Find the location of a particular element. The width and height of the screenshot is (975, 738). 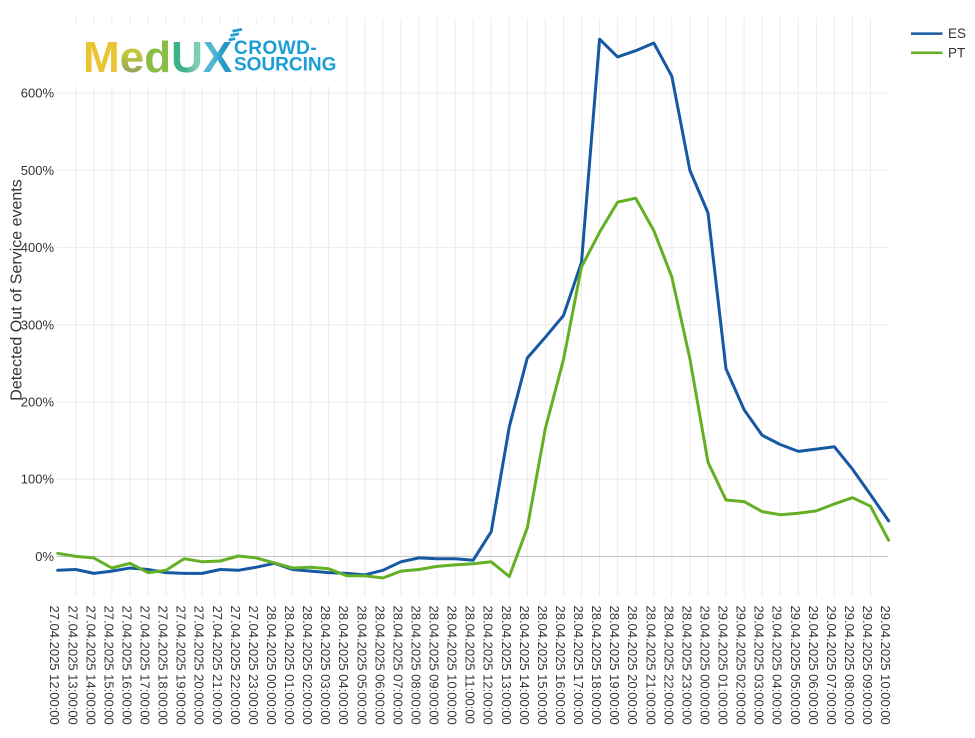

svg-text: 100% is located at coordinates (38, 479).